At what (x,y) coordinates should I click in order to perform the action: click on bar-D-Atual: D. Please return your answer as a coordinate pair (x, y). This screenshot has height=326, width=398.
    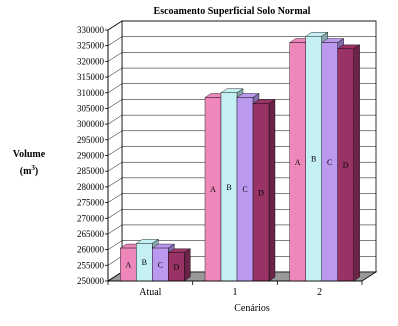
    Looking at the image, I should click on (179, 265).